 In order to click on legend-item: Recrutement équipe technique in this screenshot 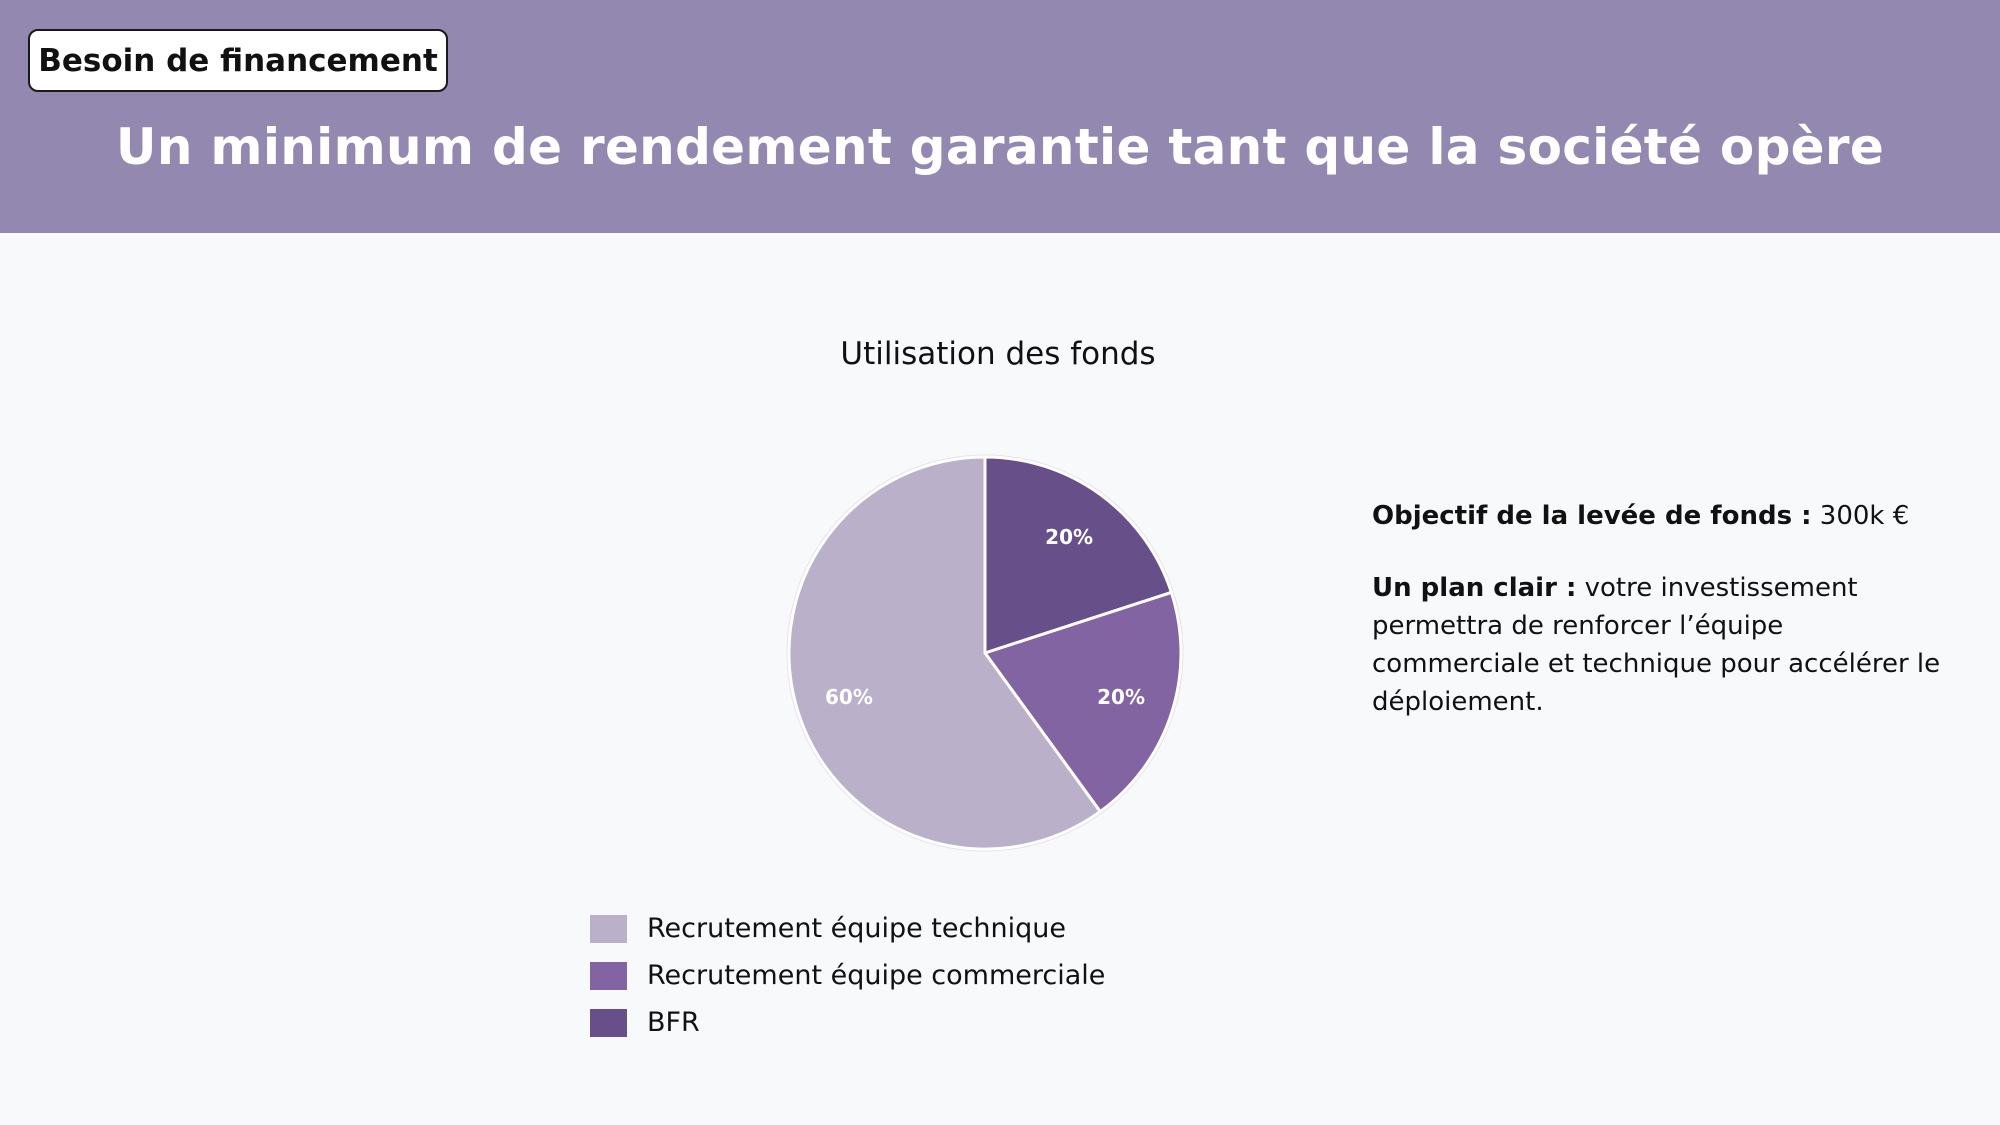, I will do `click(847, 928)`.